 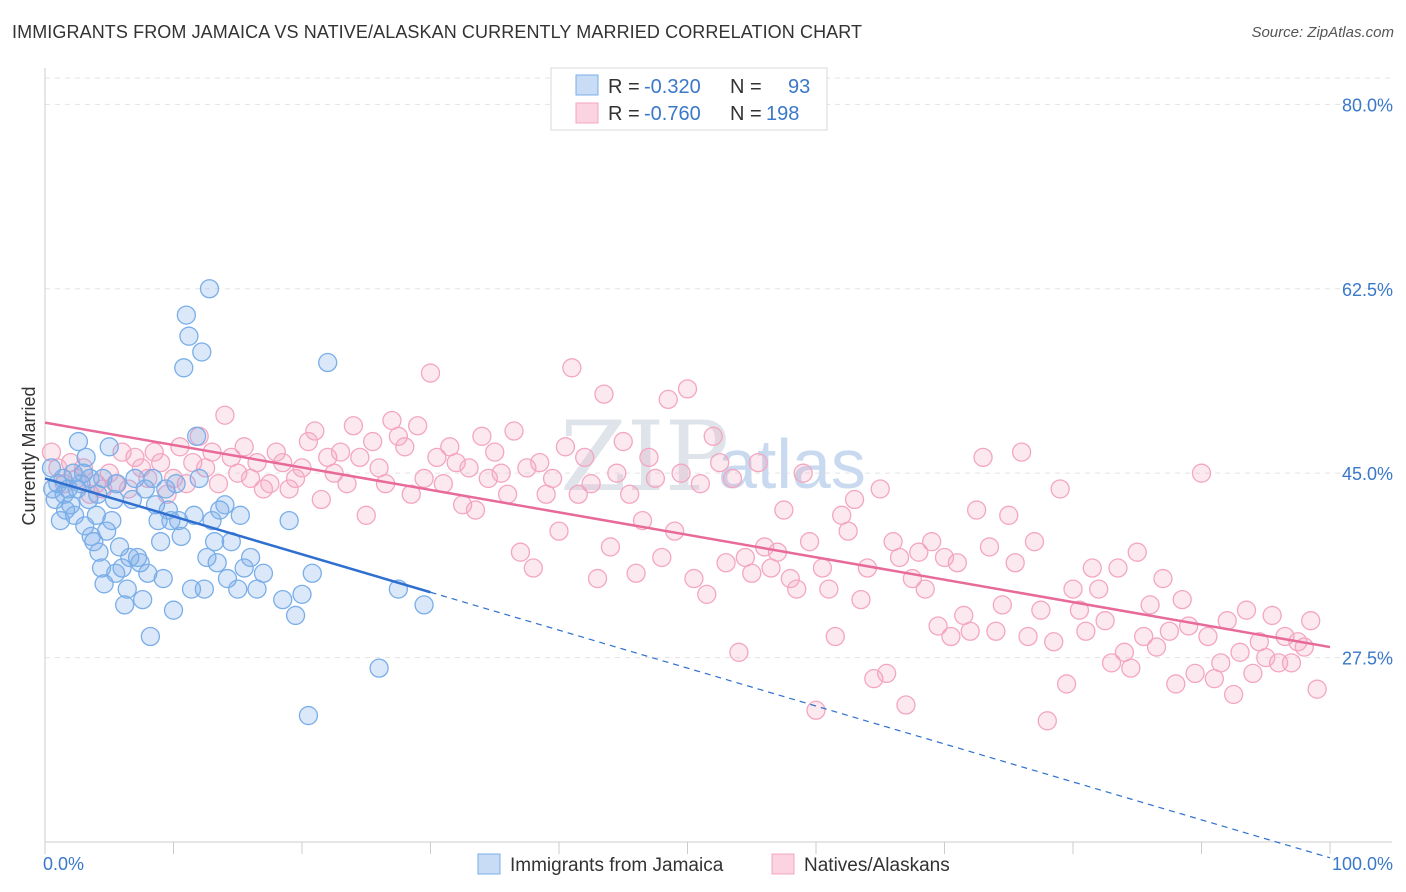 What do you see at coordinates (689, 99) in the screenshot?
I see `correlation-legend: R = -0.320 N = 93 R = -0.760 N = 198` at bounding box center [689, 99].